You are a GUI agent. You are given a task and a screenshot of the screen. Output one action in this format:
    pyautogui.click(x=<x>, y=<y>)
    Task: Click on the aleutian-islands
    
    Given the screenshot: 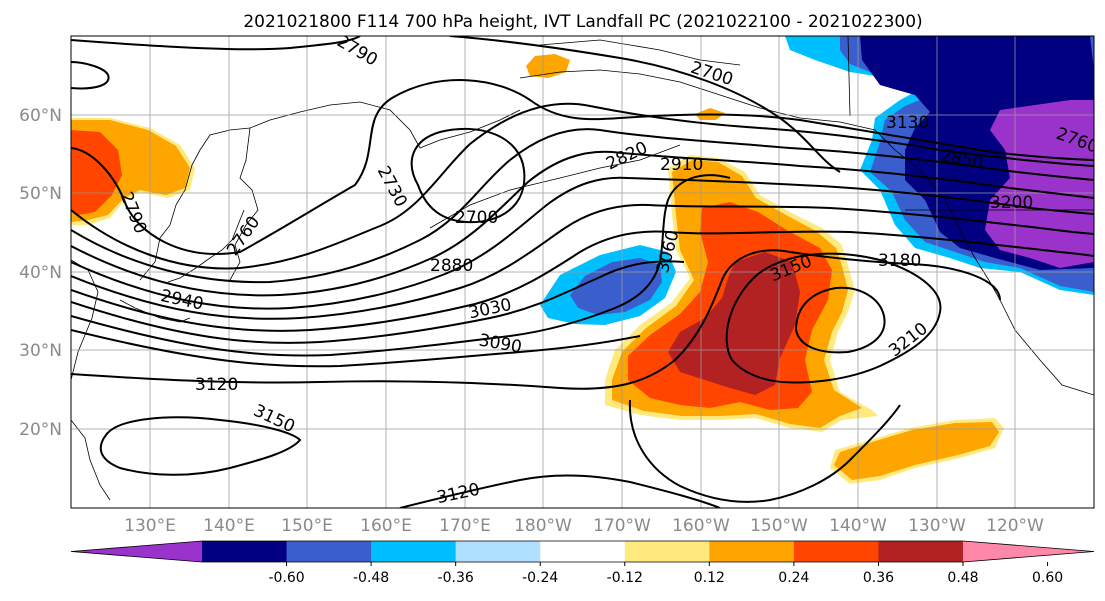 What is the action you would take?
    pyautogui.click(x=555, y=186)
    